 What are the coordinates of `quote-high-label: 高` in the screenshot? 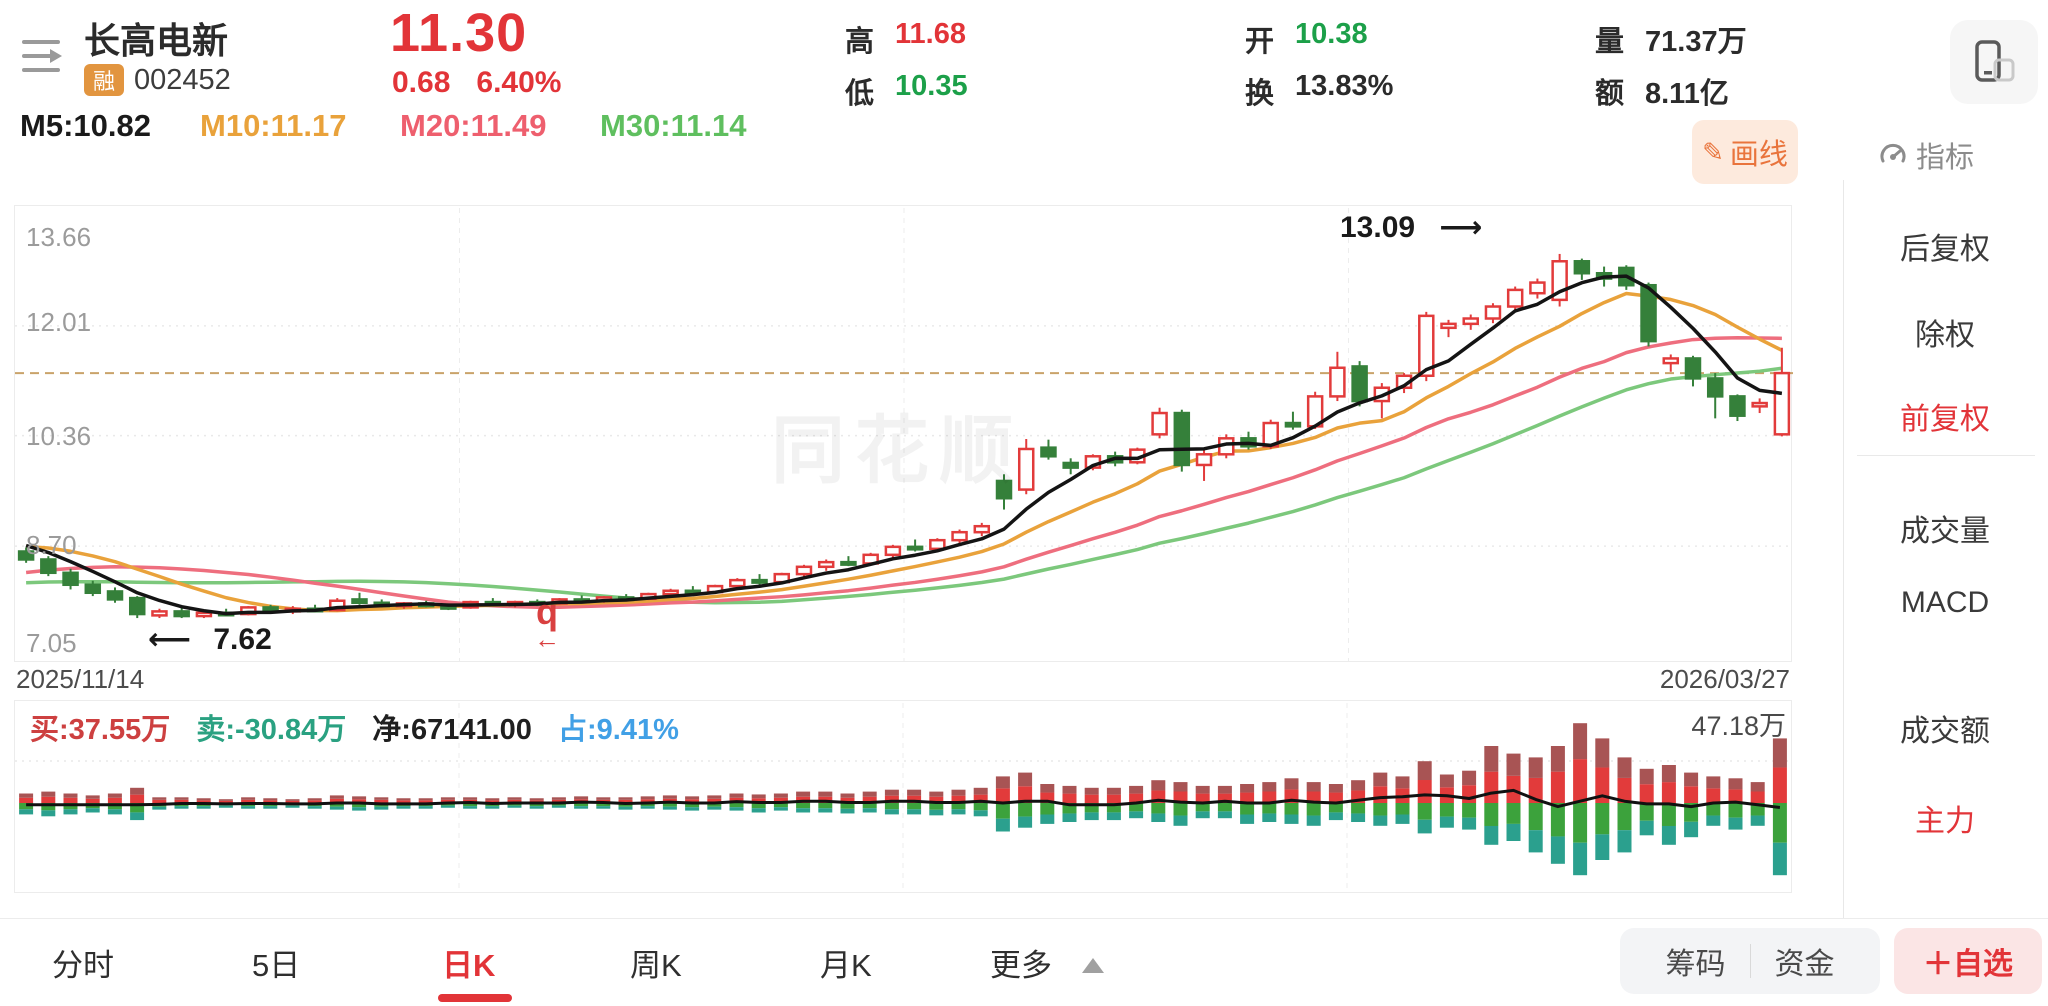 It's located at (860, 42).